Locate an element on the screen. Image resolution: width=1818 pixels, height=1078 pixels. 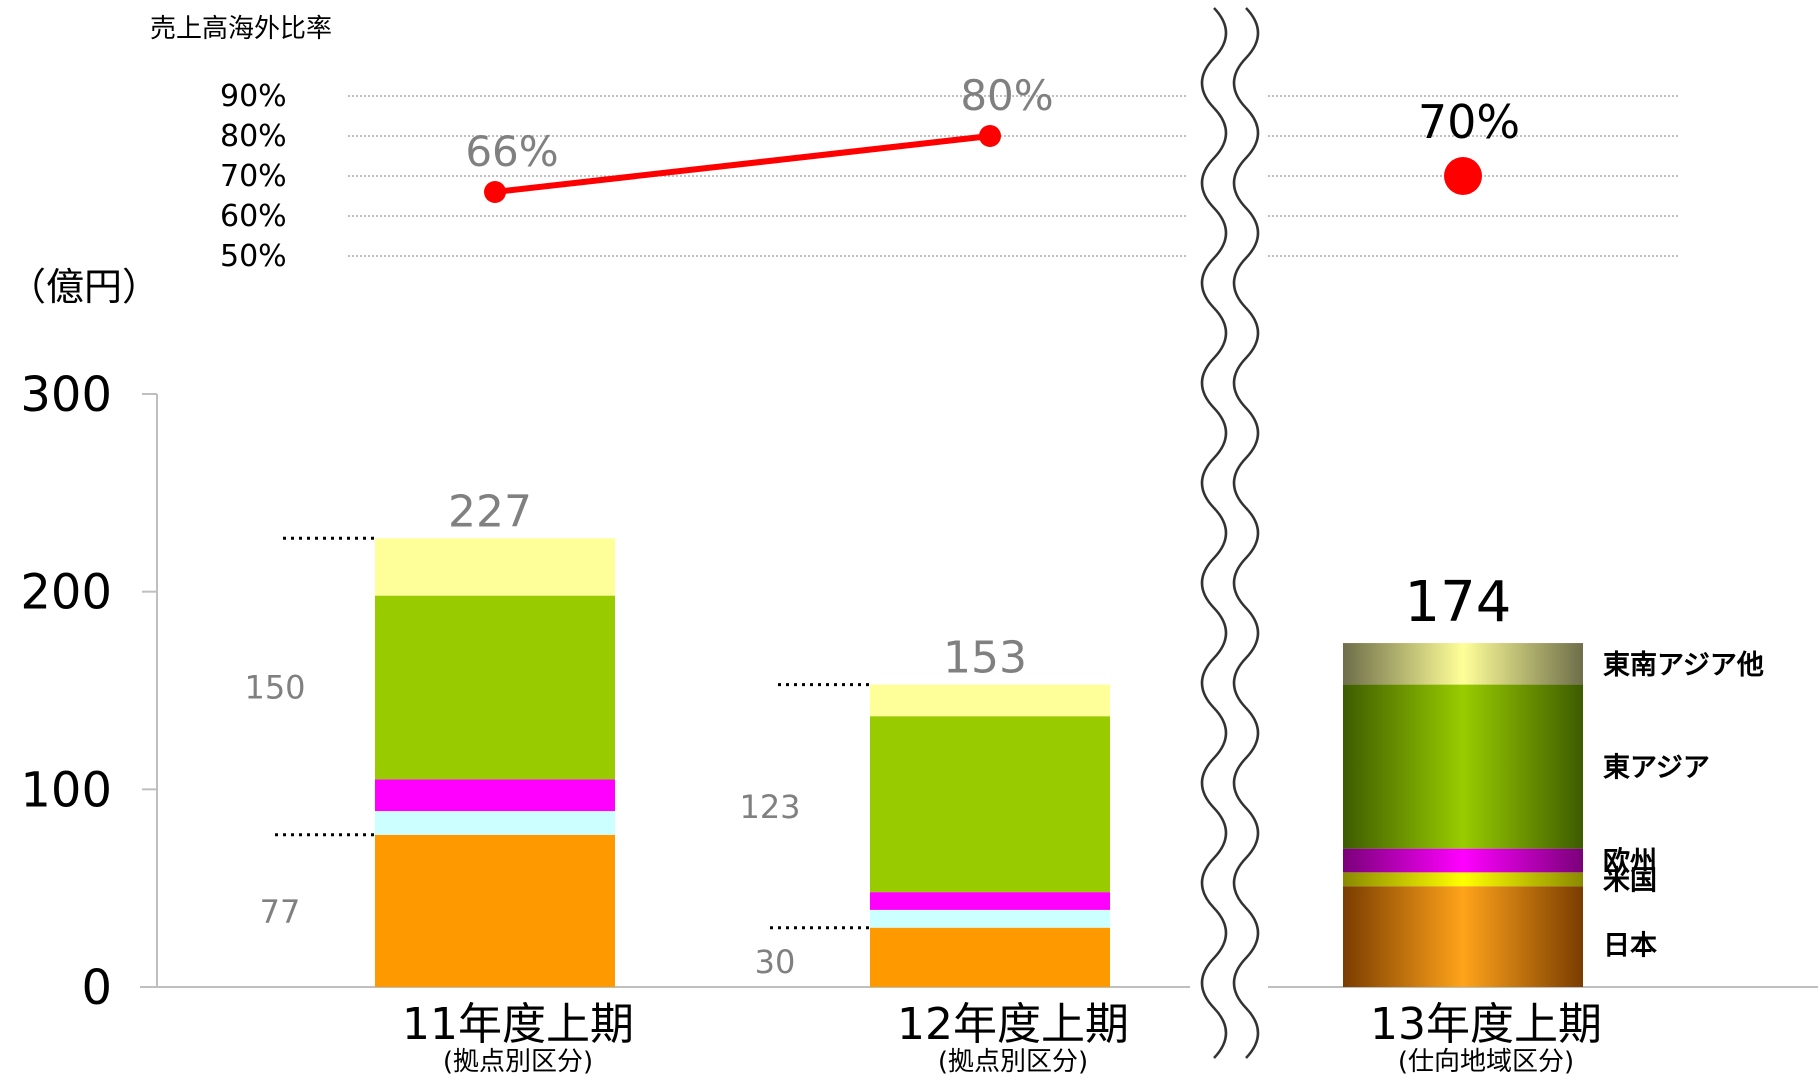
bar-y-axis-label: （億円） is located at coordinates (84, 287).